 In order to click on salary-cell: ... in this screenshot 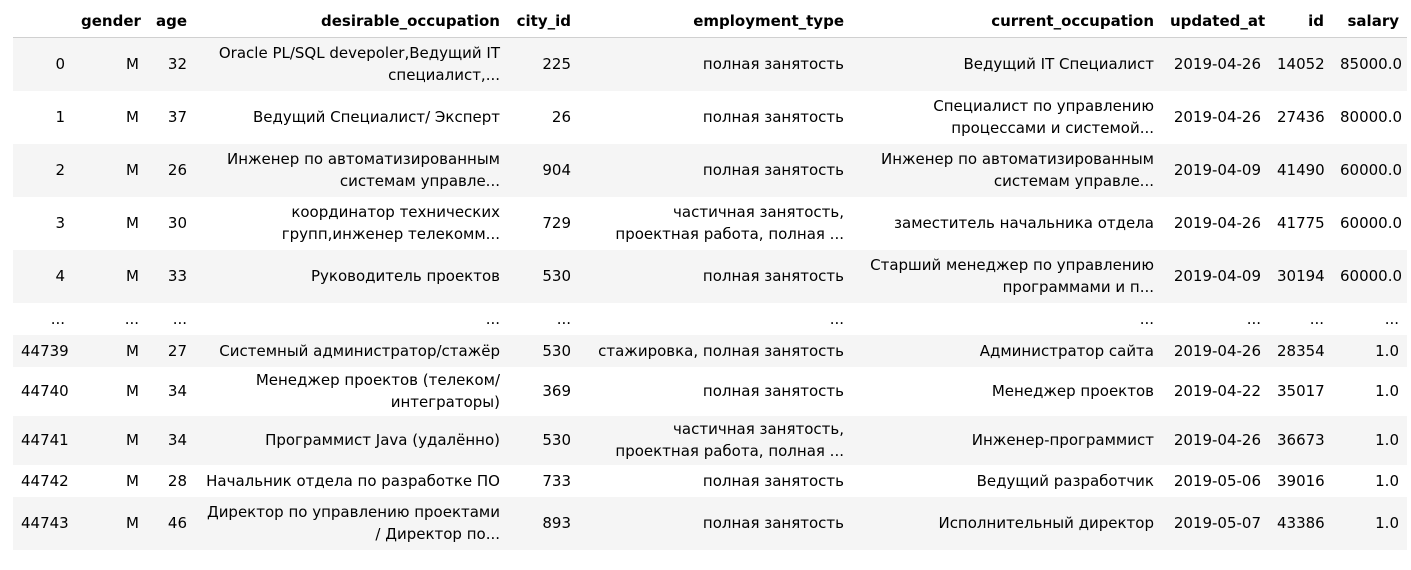, I will do `click(1391, 318)`.